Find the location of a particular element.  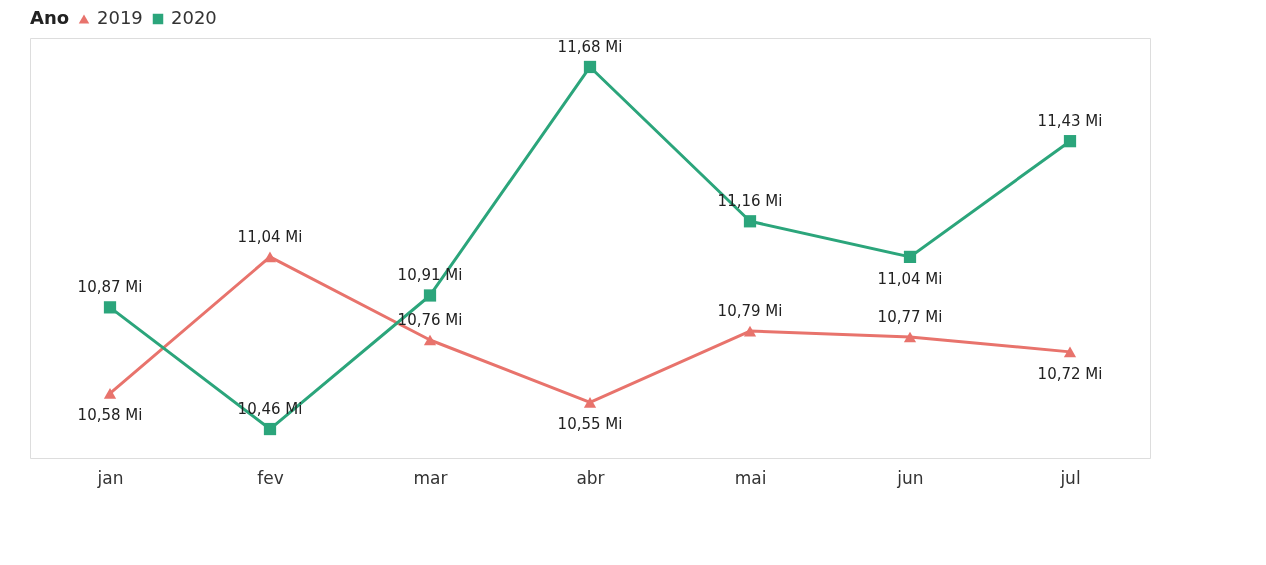

data-label: 10,58 Mi is located at coordinates (110, 415).